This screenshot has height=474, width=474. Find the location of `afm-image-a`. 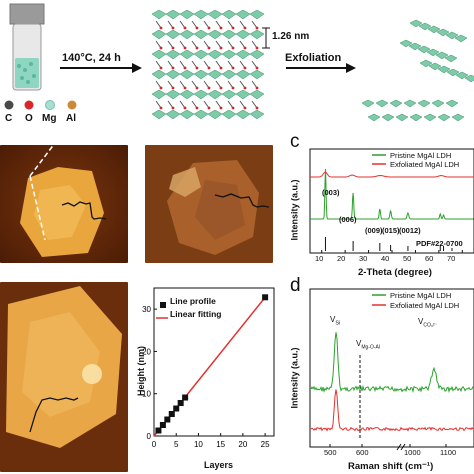

afm-image-a is located at coordinates (64, 204).